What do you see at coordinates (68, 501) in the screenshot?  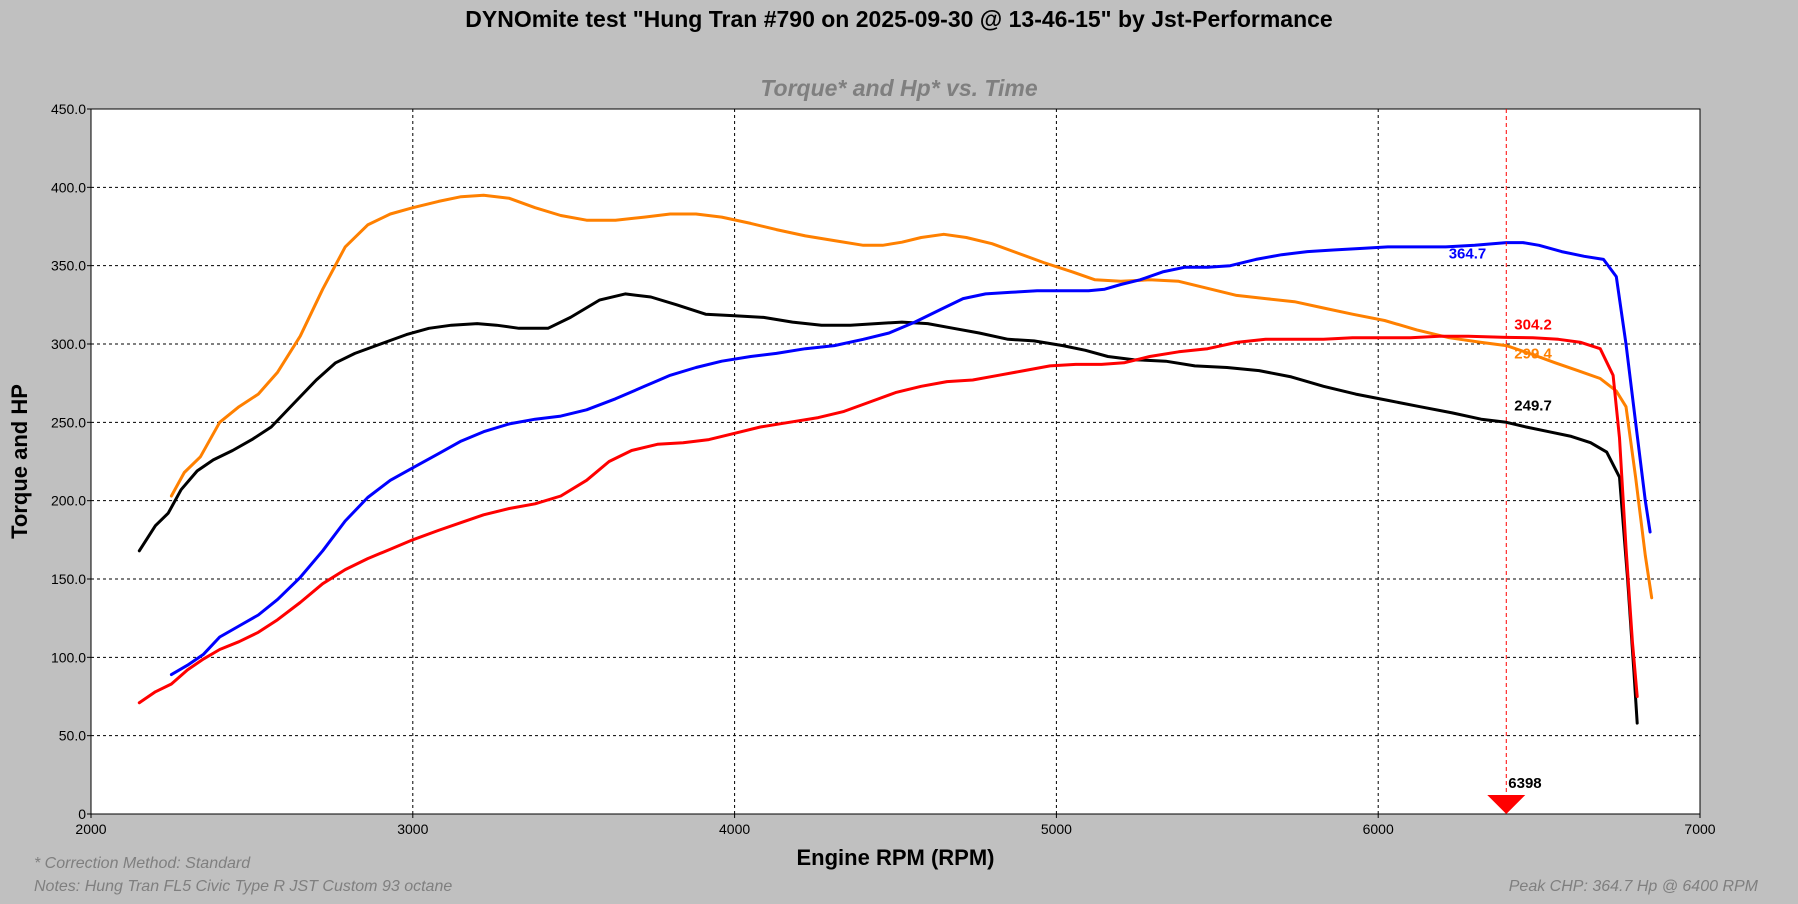 I see `y-tick-label: 200.0` at bounding box center [68, 501].